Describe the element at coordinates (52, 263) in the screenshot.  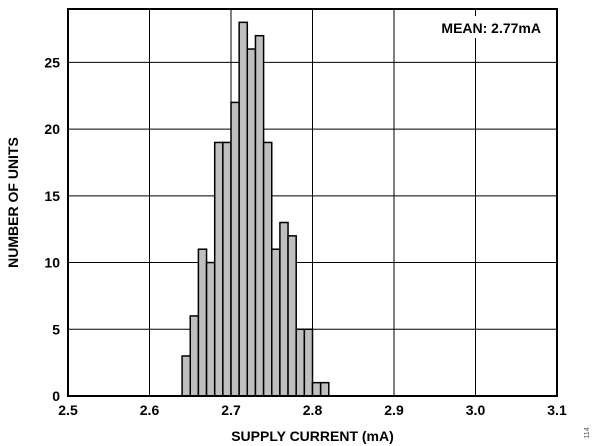
I see `y-tick-label: 10` at that location.